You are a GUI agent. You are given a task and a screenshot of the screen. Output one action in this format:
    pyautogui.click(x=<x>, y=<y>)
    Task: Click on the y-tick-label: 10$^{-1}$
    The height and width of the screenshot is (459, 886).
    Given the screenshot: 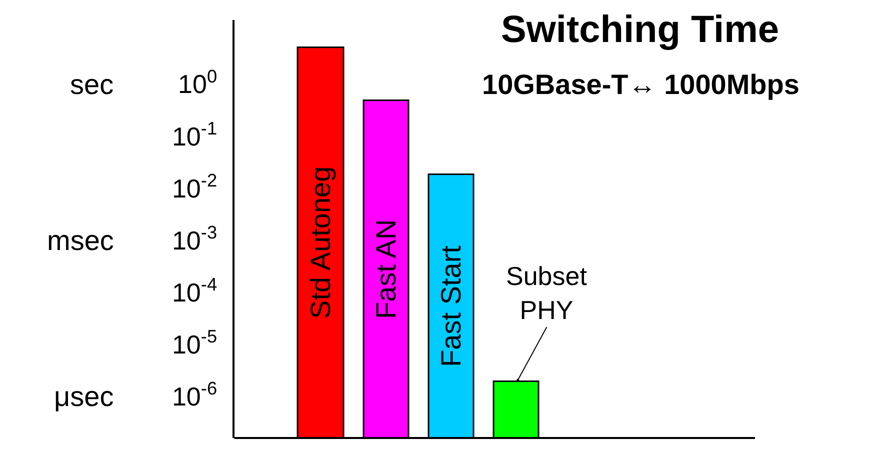 What is the action you would take?
    pyautogui.click(x=195, y=135)
    